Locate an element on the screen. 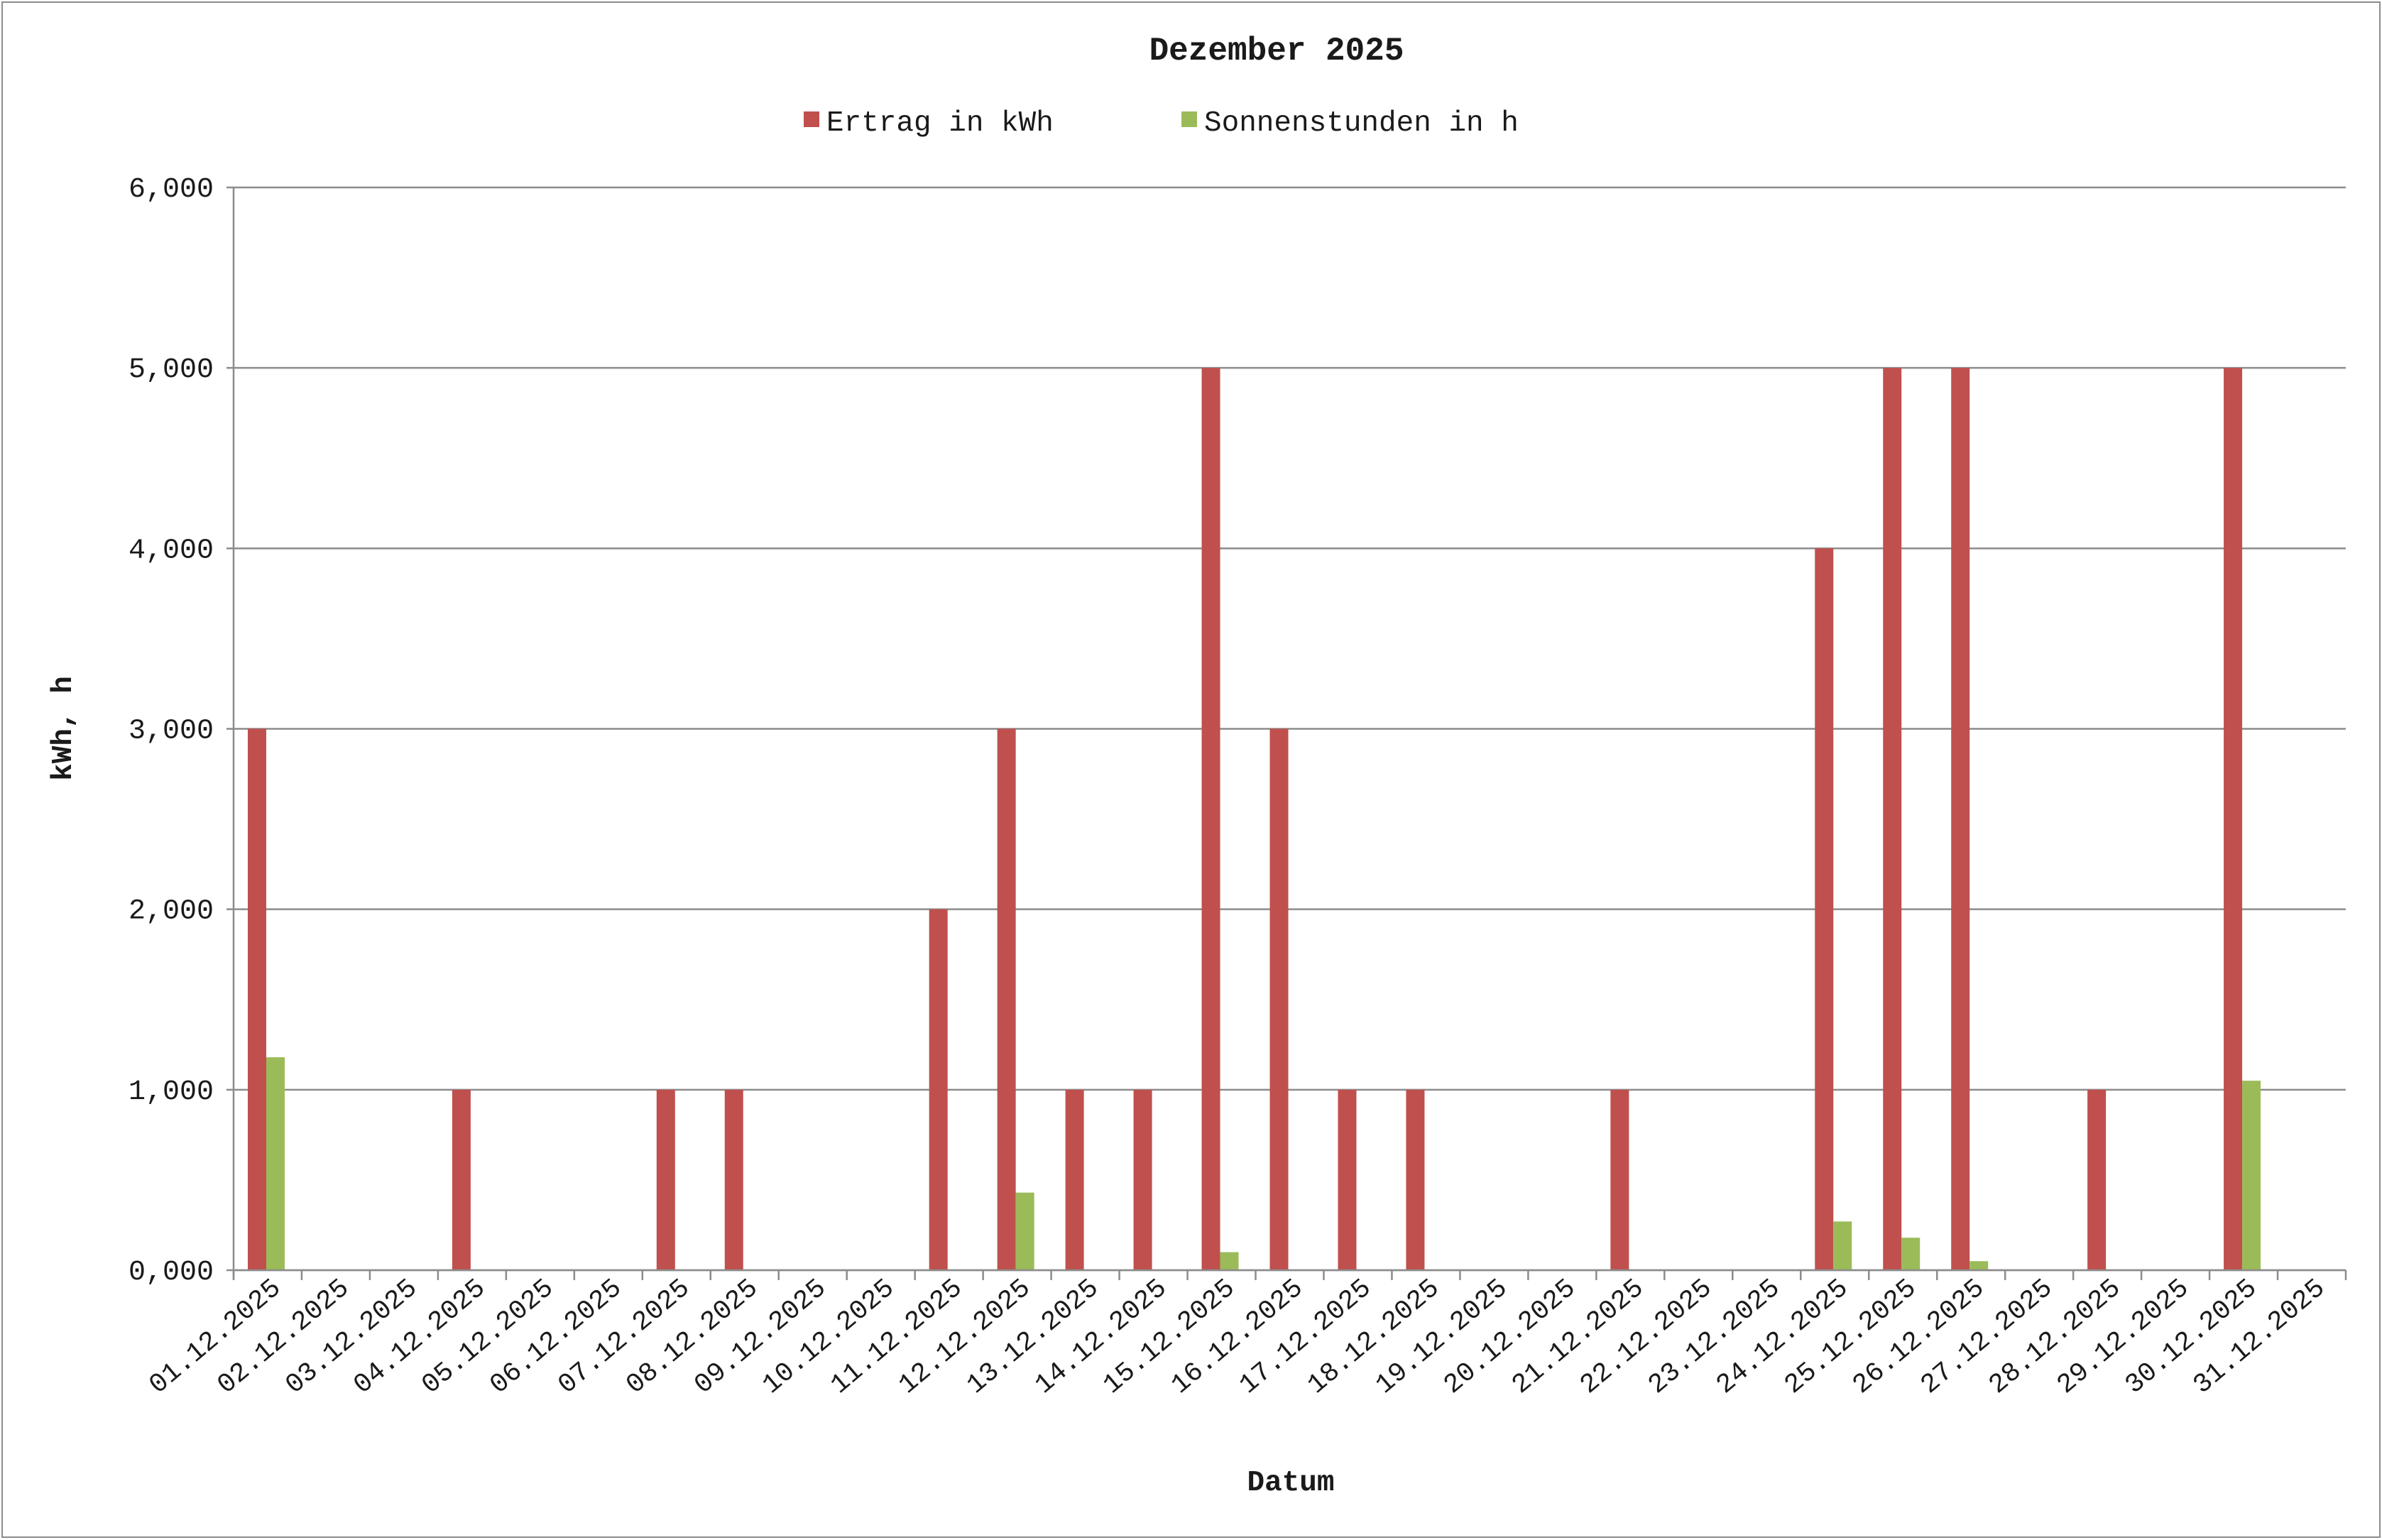 The width and height of the screenshot is (2382, 1540). chart-title: Dezember 2025 is located at coordinates (1276, 51).